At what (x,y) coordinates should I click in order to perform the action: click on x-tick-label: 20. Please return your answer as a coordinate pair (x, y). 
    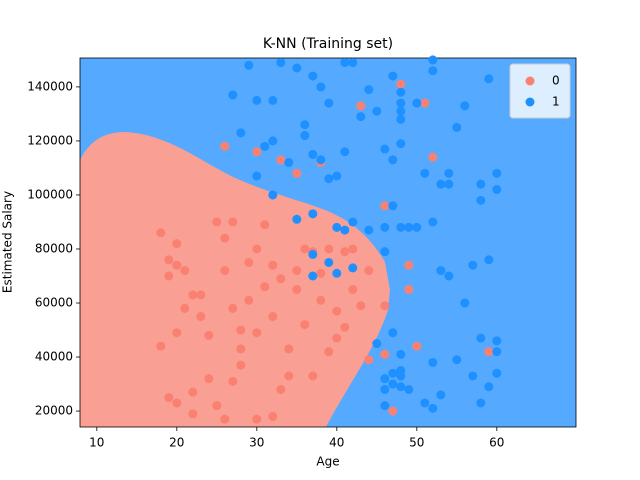
    Looking at the image, I should click on (176, 443).